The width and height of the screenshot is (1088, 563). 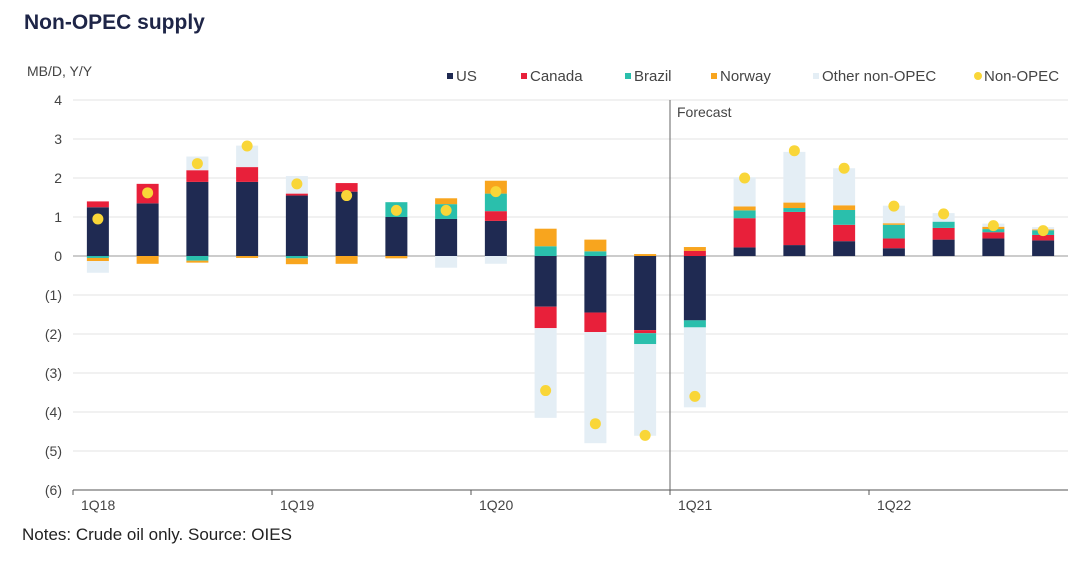 I want to click on legend-label: US, so click(x=466, y=76).